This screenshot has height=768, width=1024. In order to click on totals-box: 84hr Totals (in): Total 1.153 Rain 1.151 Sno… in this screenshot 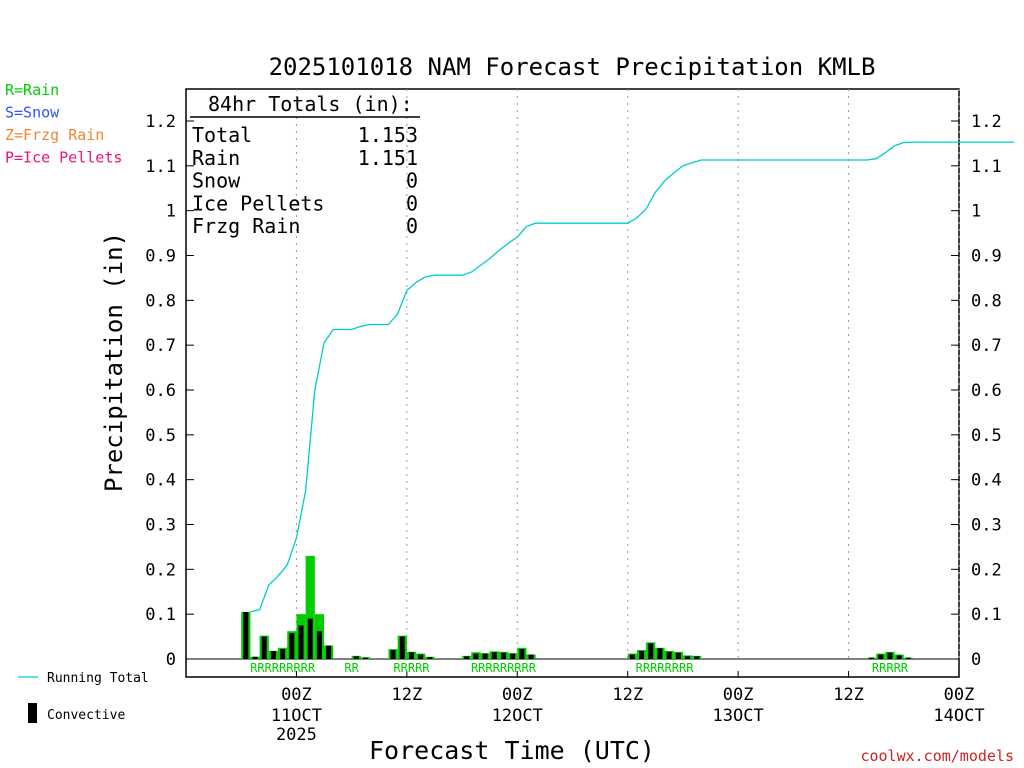, I will do `click(305, 165)`.